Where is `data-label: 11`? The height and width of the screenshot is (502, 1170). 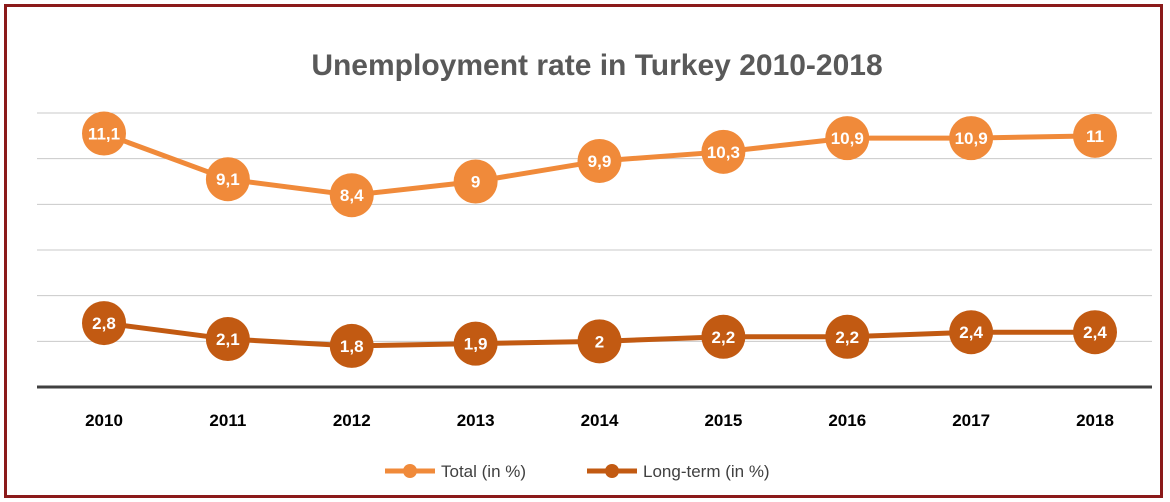
data-label: 11 is located at coordinates (1095, 136).